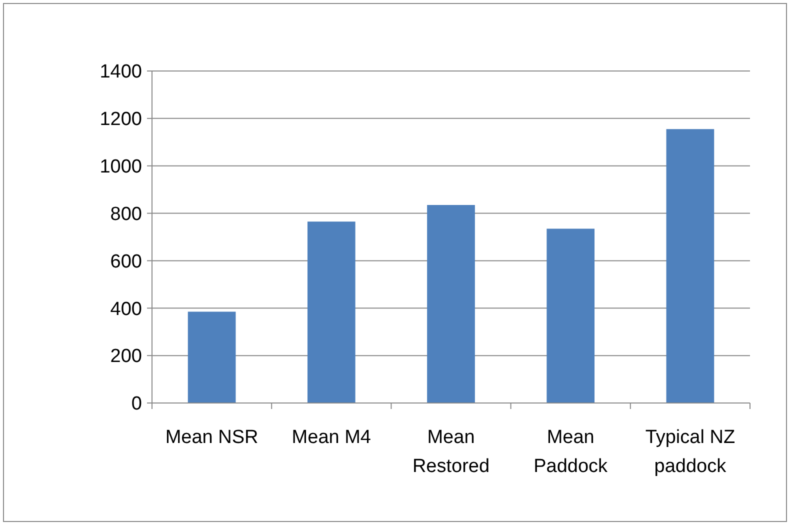  Describe the element at coordinates (126, 214) in the screenshot. I see `y-tick-label: 800` at that location.